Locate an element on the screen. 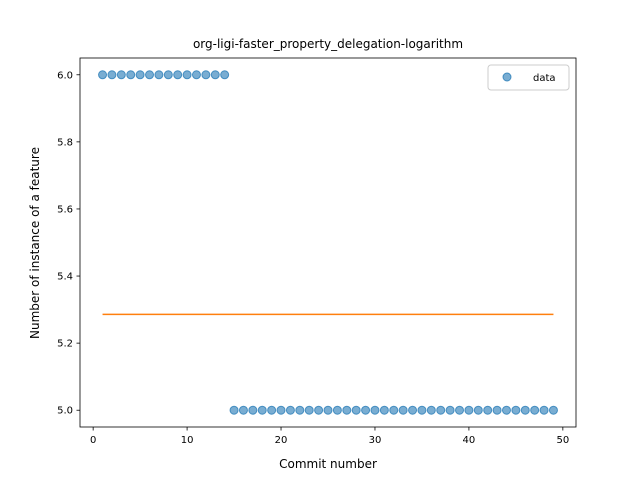 The height and width of the screenshot is (480, 640). legend: data is located at coordinates (528, 77).